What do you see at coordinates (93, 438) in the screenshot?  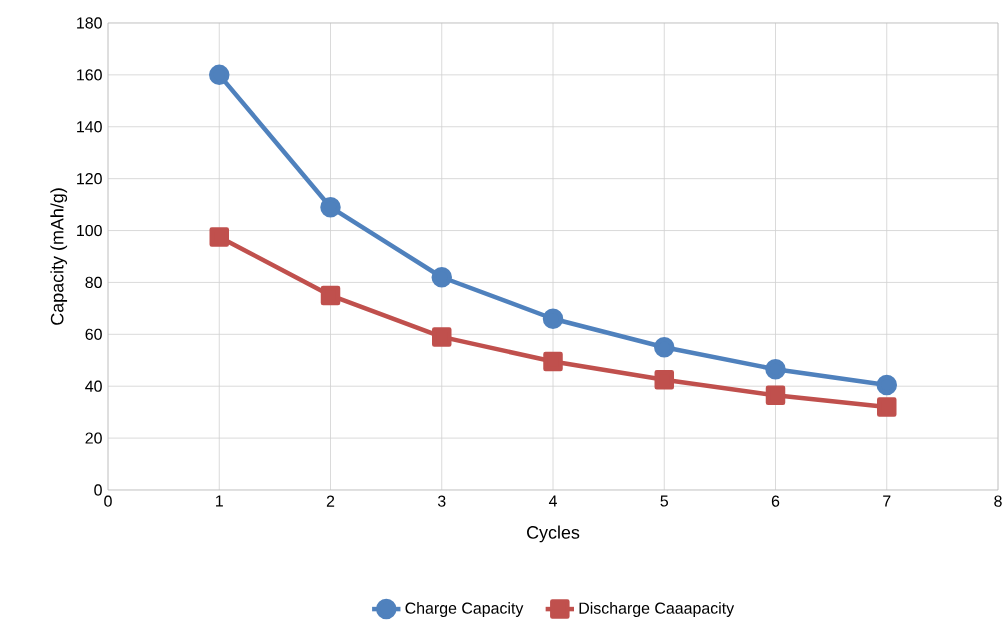 I see `y-tick-label: 20` at bounding box center [93, 438].